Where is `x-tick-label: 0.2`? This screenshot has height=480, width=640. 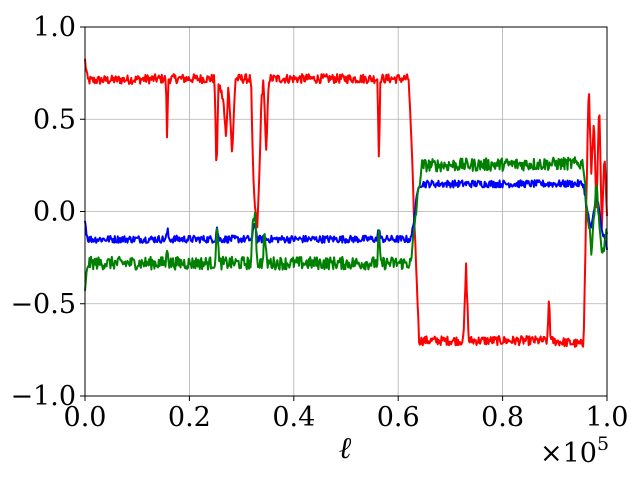 x-tick-label: 0.2 is located at coordinates (189, 417).